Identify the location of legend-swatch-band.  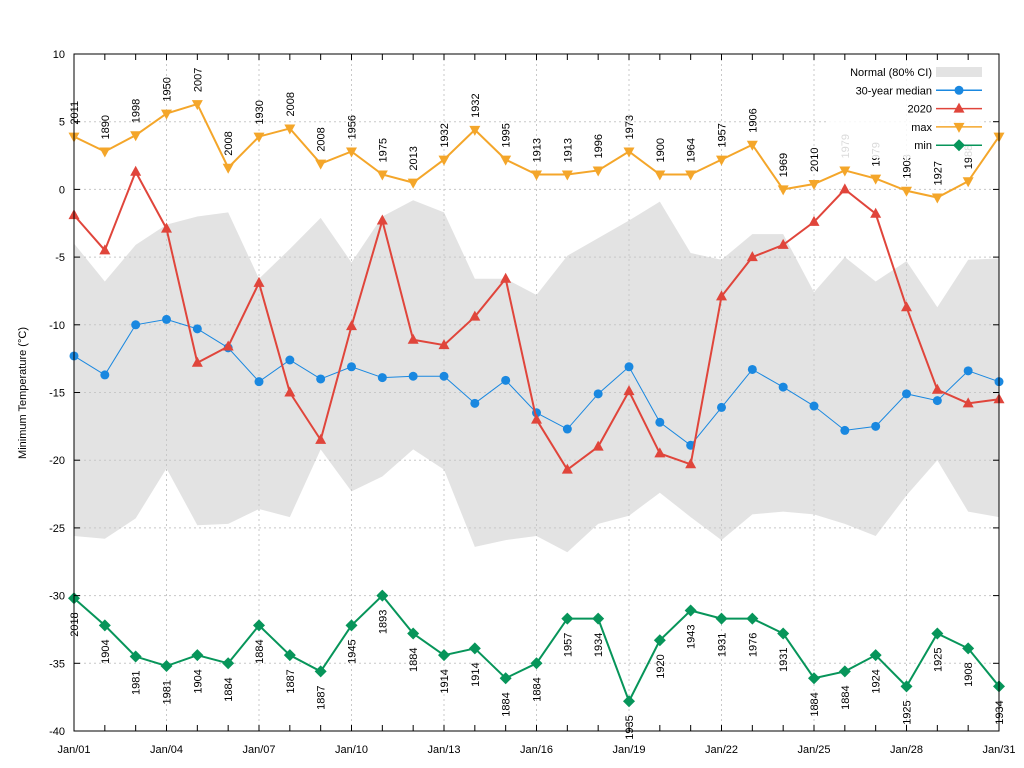
(959, 72).